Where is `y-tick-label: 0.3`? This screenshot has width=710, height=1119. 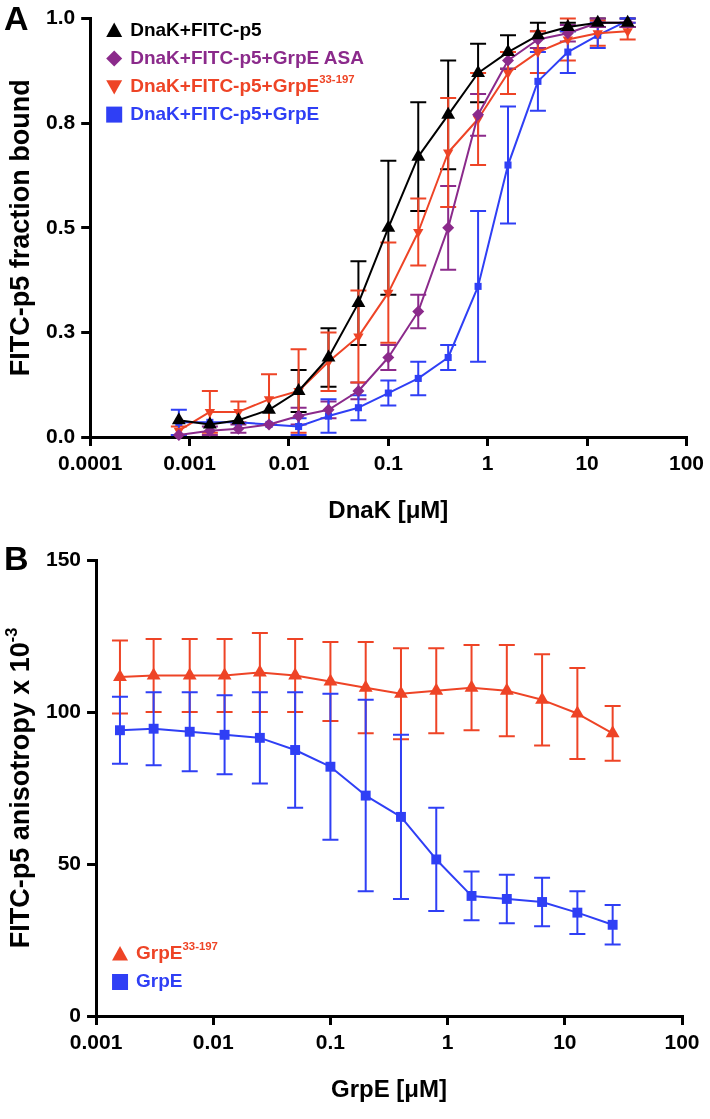
y-tick-label: 0.3 is located at coordinates (60, 331).